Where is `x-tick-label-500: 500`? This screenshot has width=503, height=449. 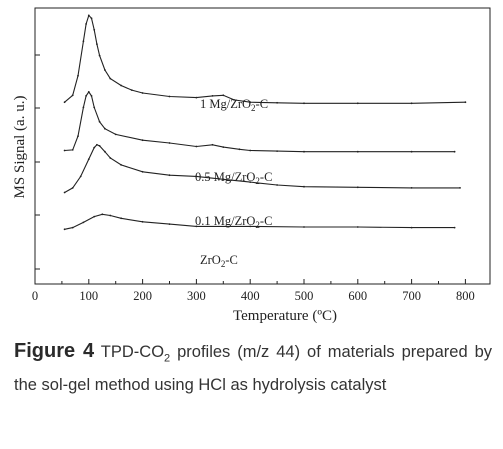
x-tick-label-500: 500 is located at coordinates (304, 296).